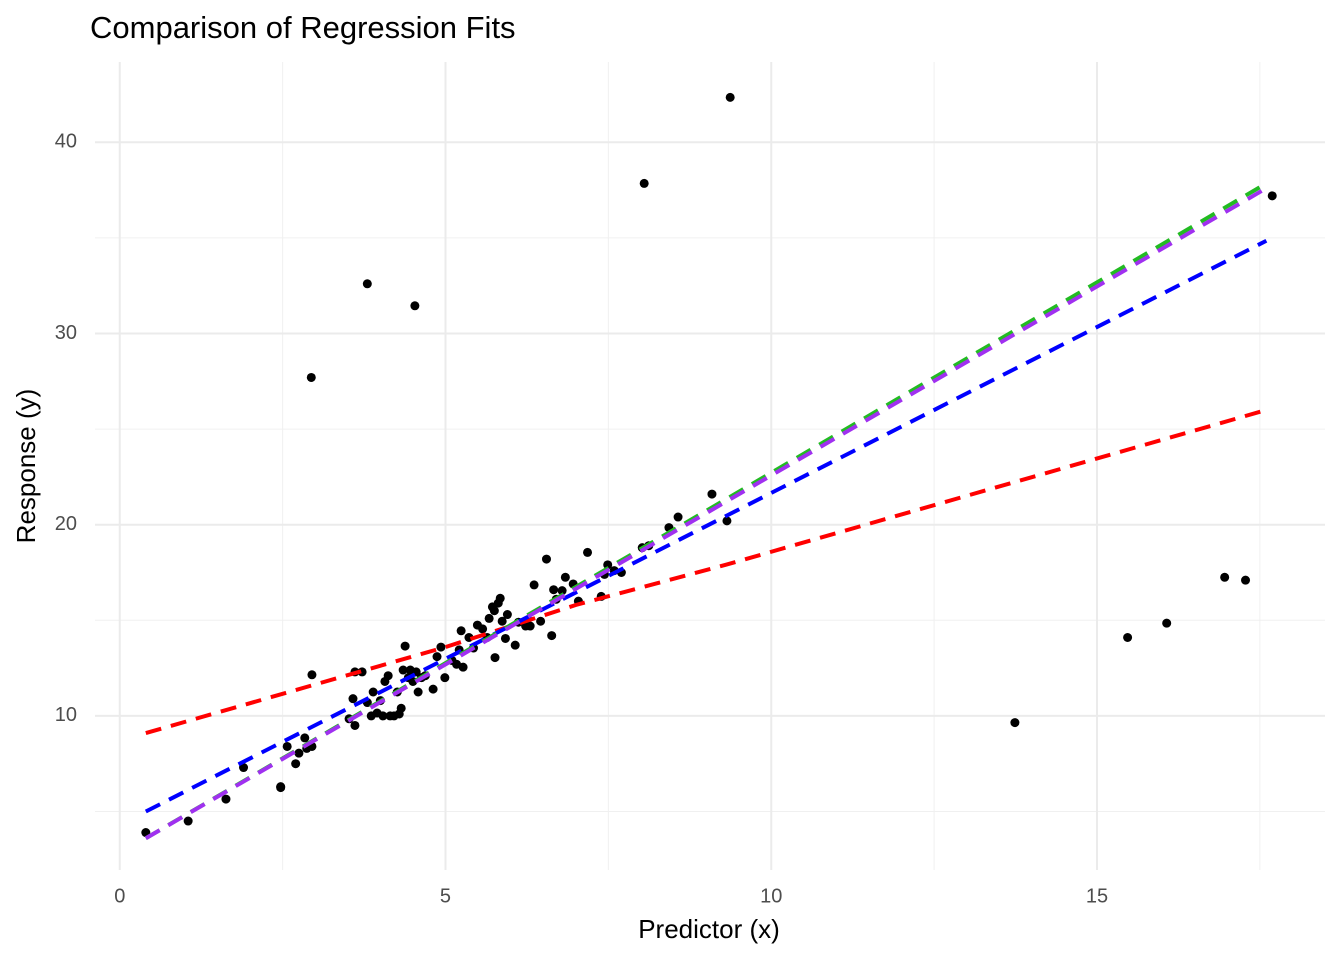  Describe the element at coordinates (771, 896) in the screenshot. I see `x-tick-label: 10` at that location.